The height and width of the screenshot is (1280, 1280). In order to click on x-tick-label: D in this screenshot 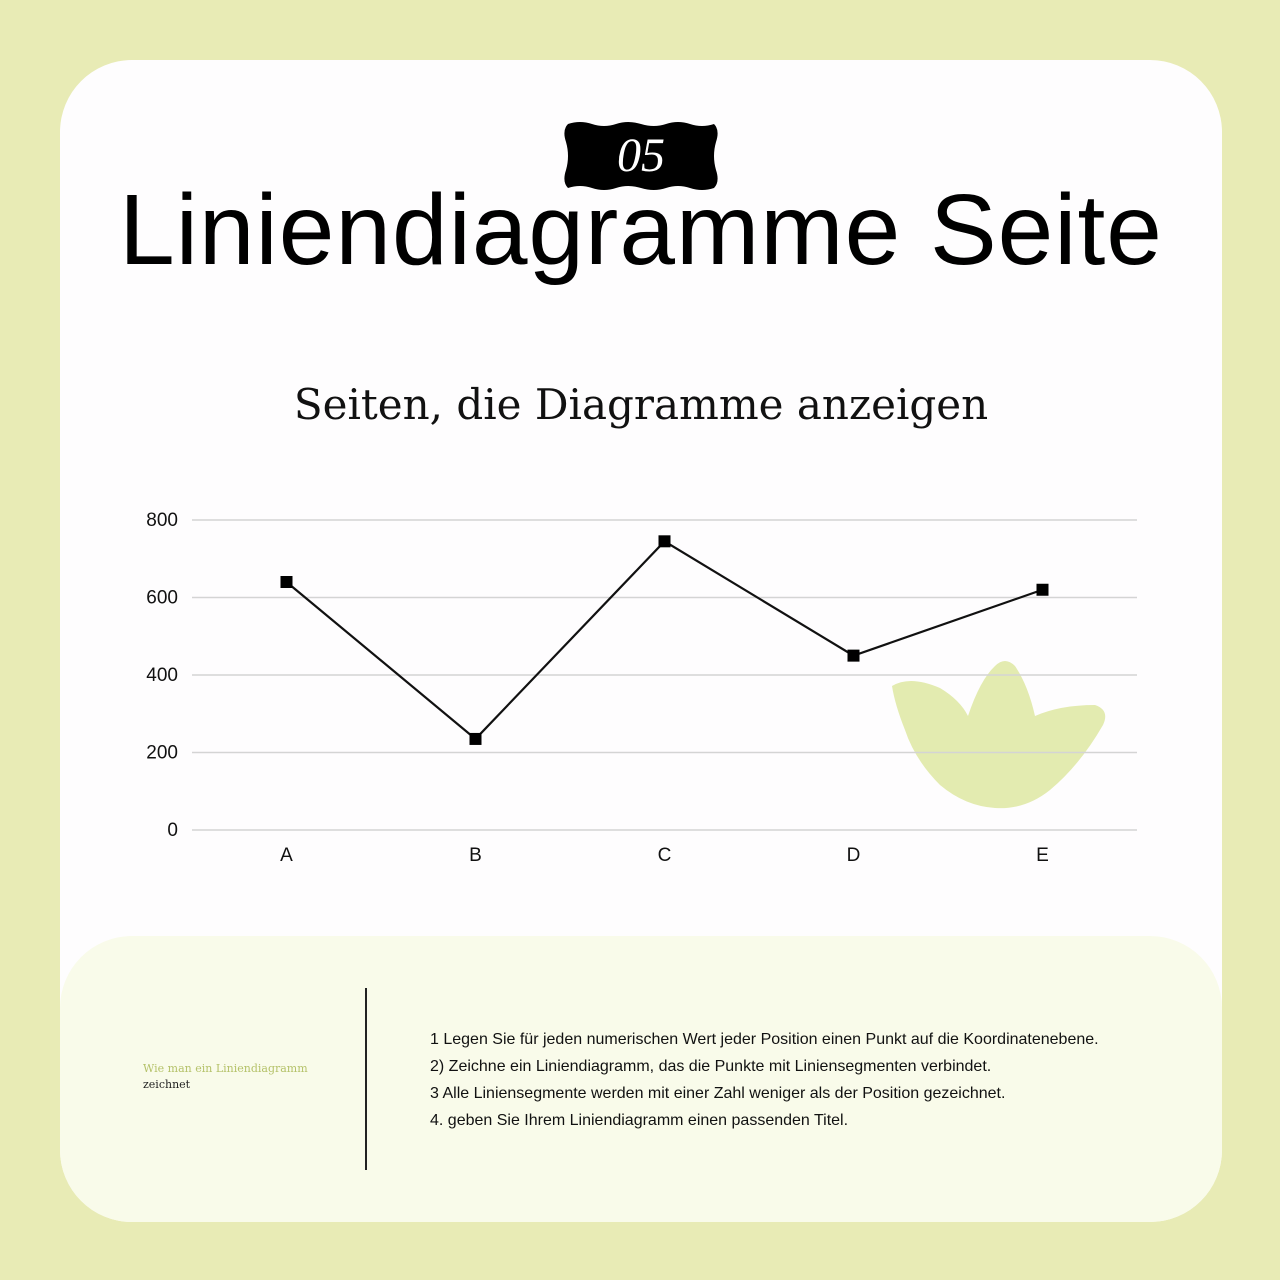, I will do `click(854, 855)`.